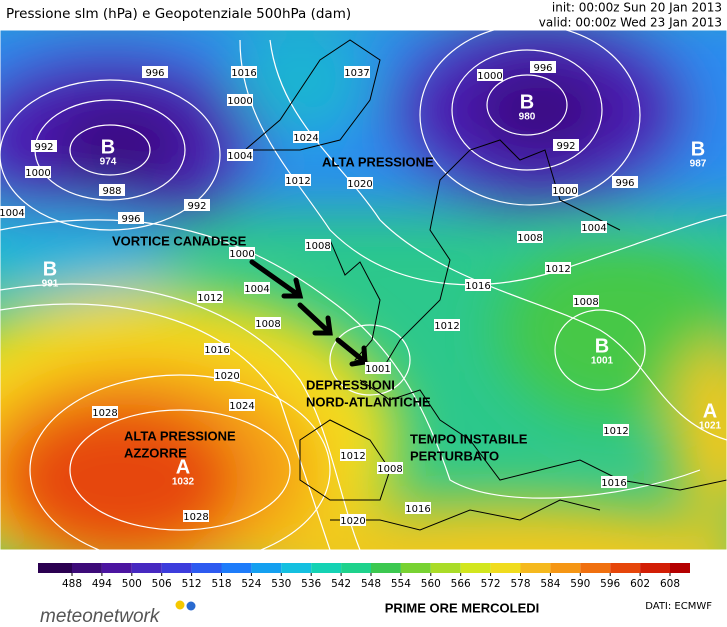 This screenshot has height=627, width=727. What do you see at coordinates (221, 584) in the screenshot?
I see `colorbar-label: 518` at bounding box center [221, 584].